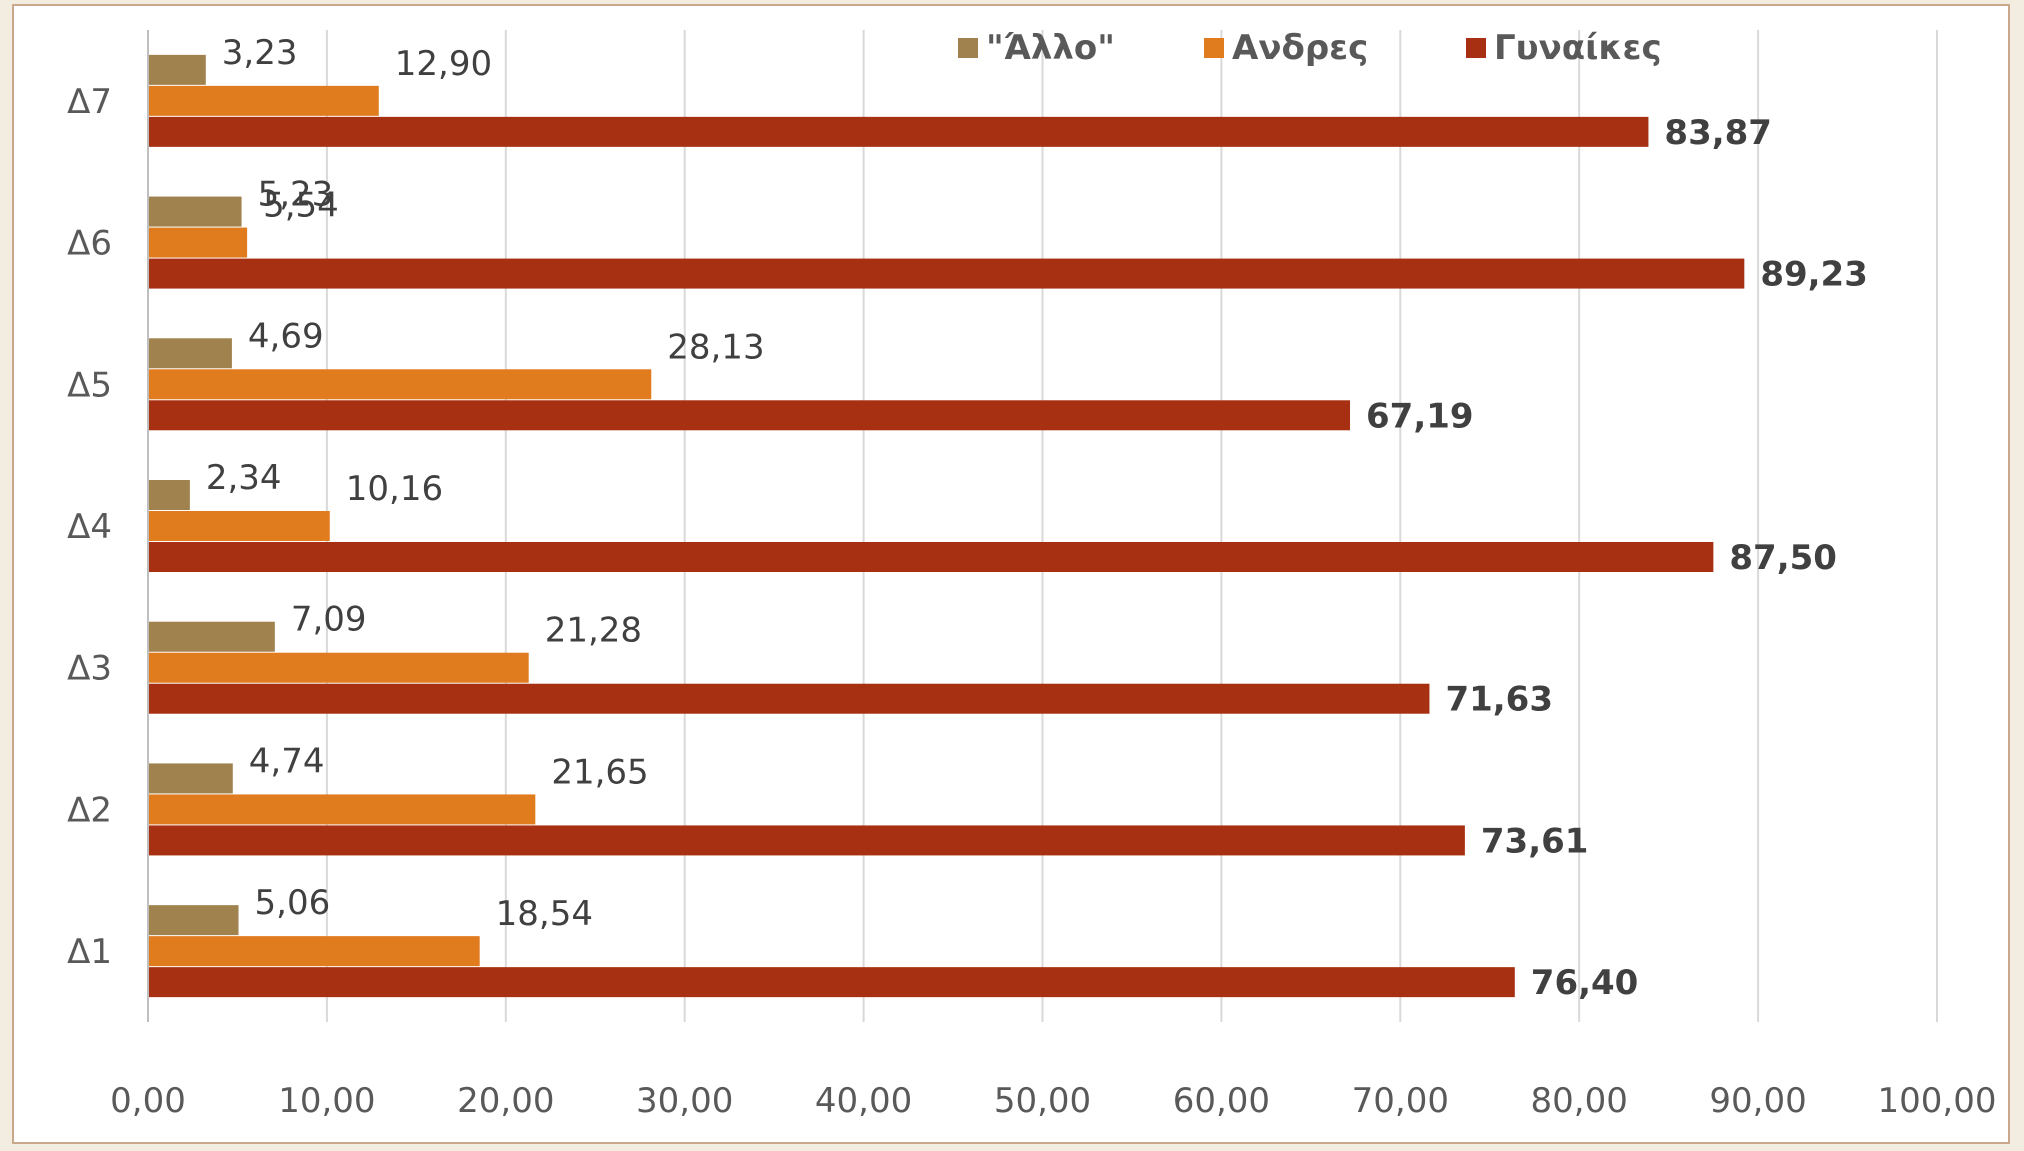  I want to click on data-label: 67,19, so click(1420, 416).